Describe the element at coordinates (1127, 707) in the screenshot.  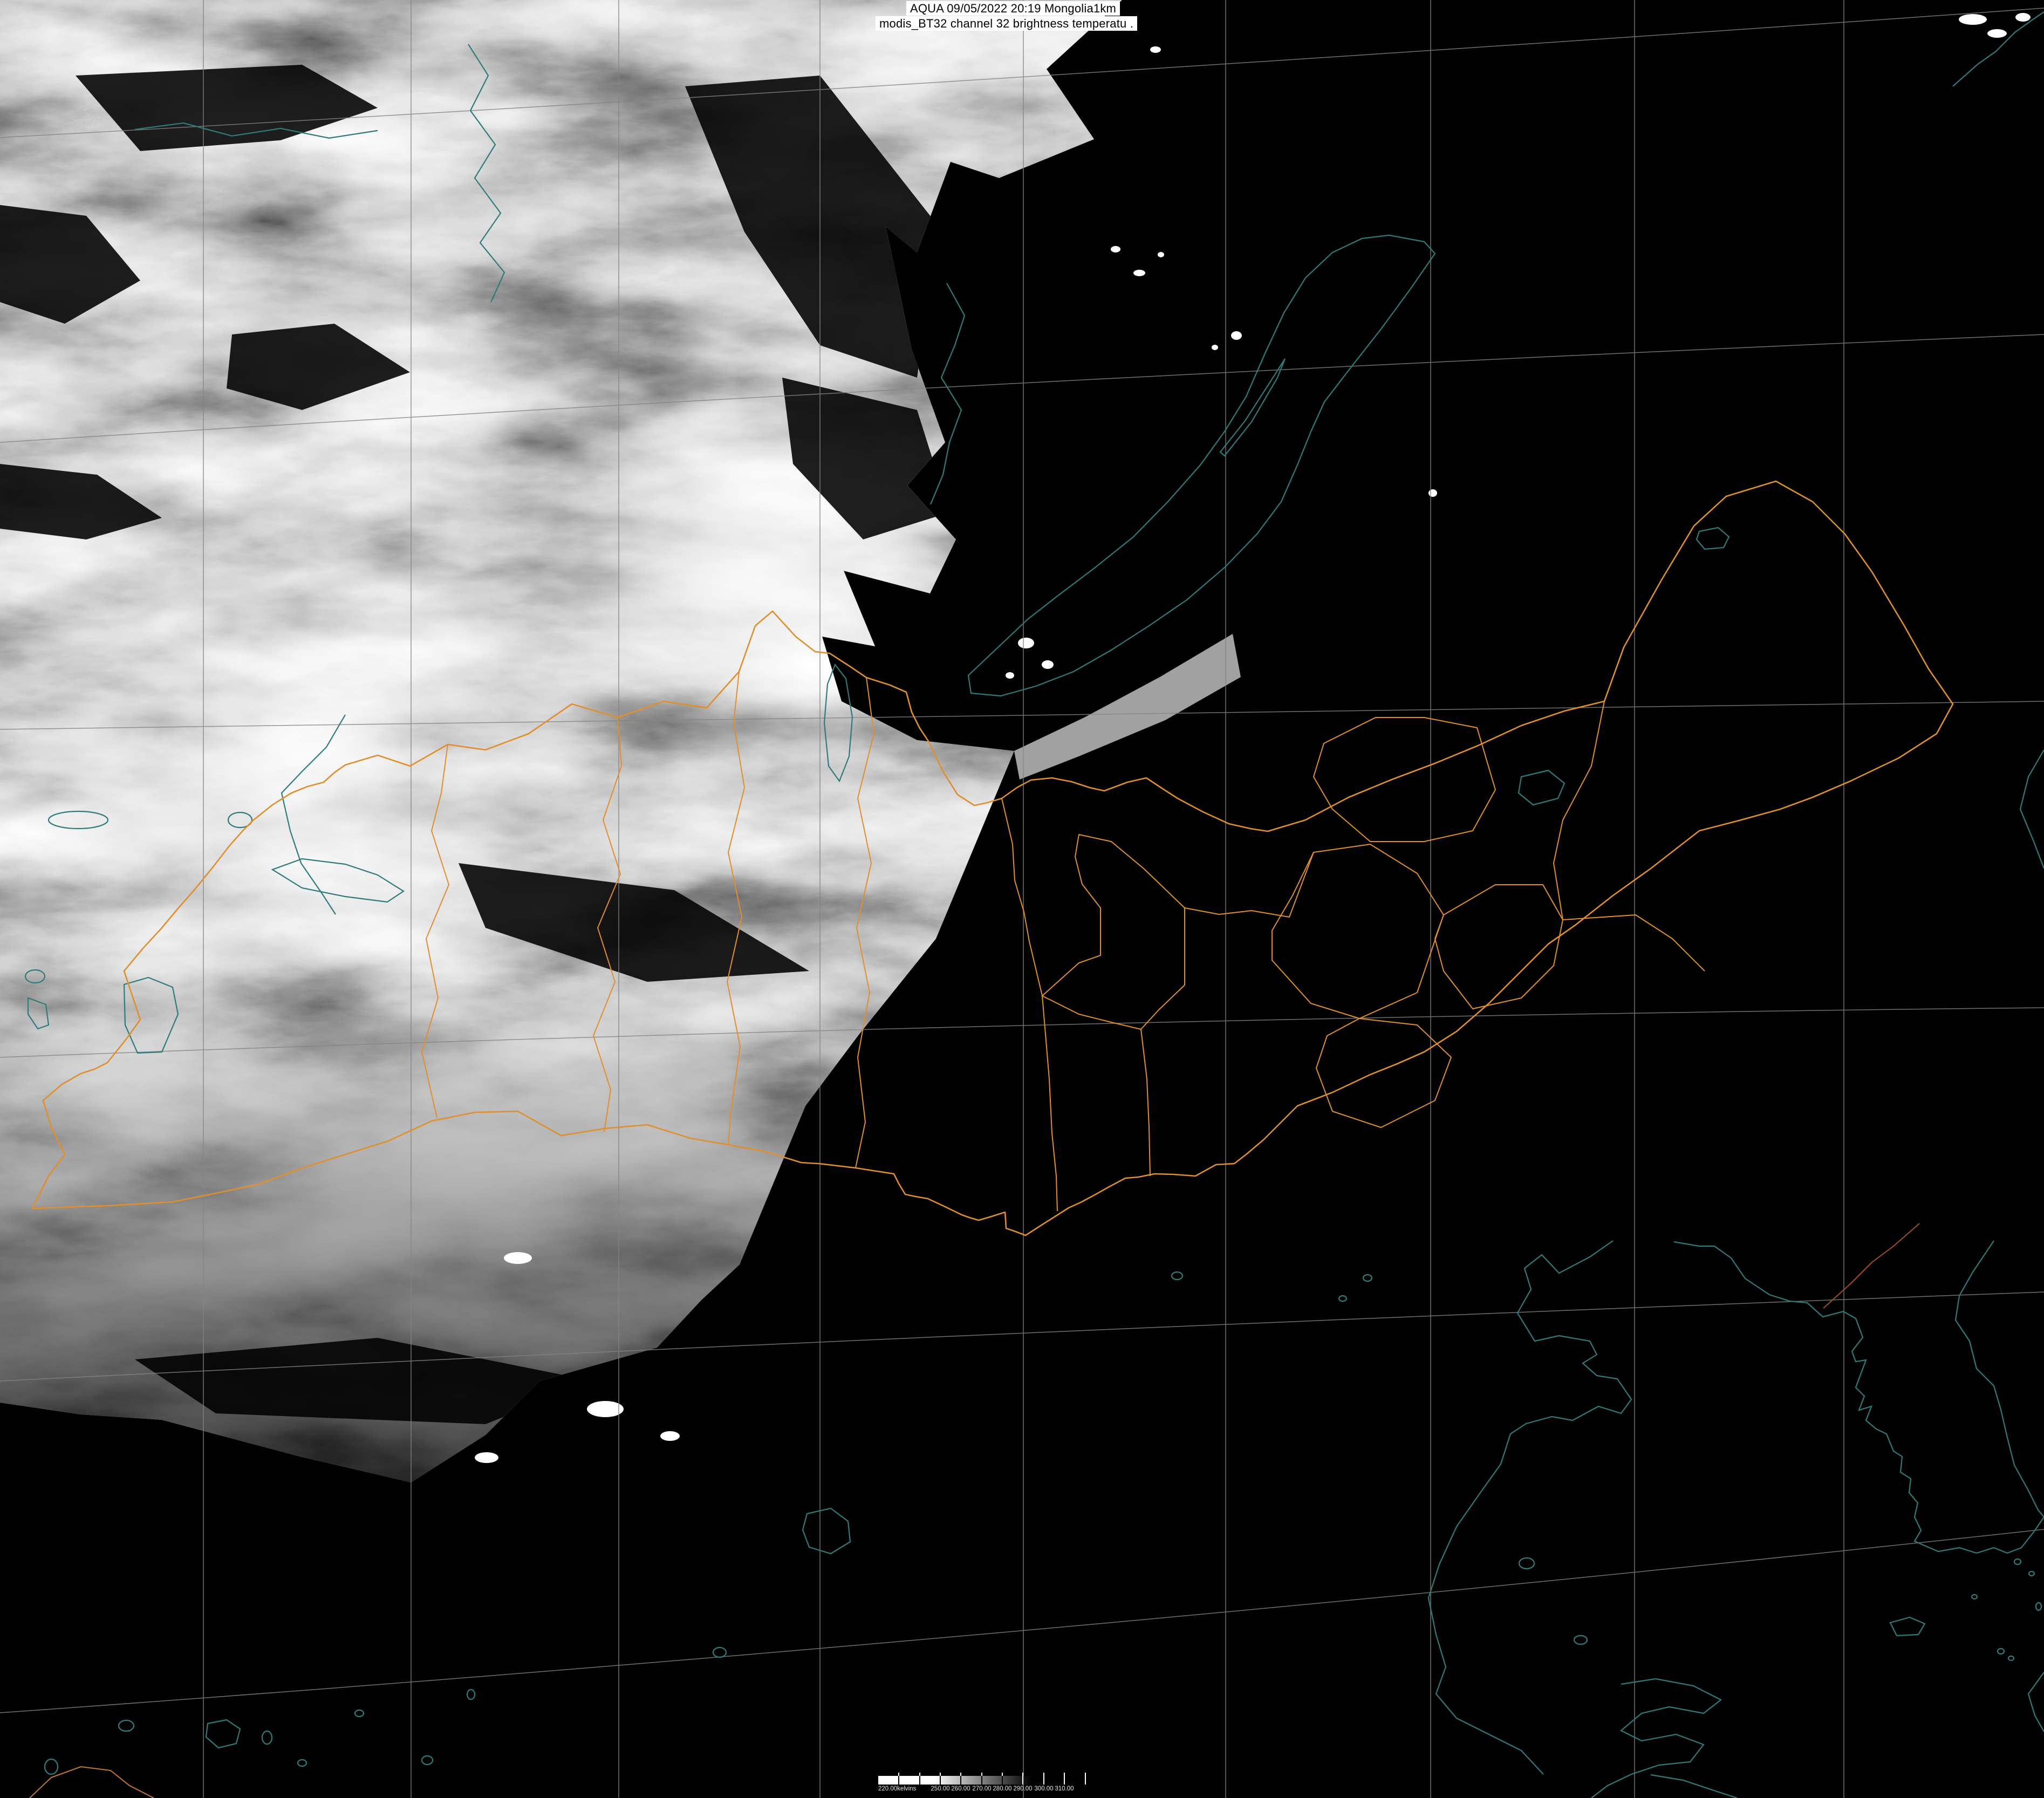
I see `cloud-spur` at that location.